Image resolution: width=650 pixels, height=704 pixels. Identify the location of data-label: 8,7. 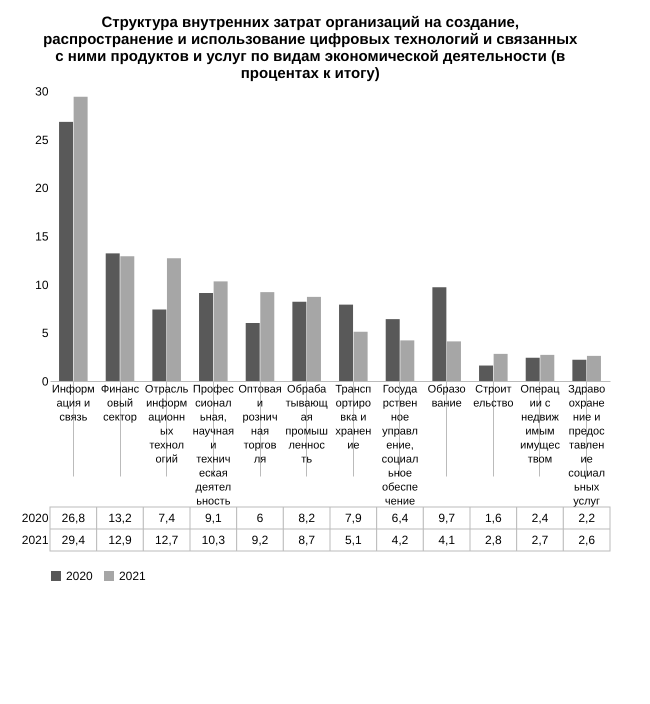
(307, 540).